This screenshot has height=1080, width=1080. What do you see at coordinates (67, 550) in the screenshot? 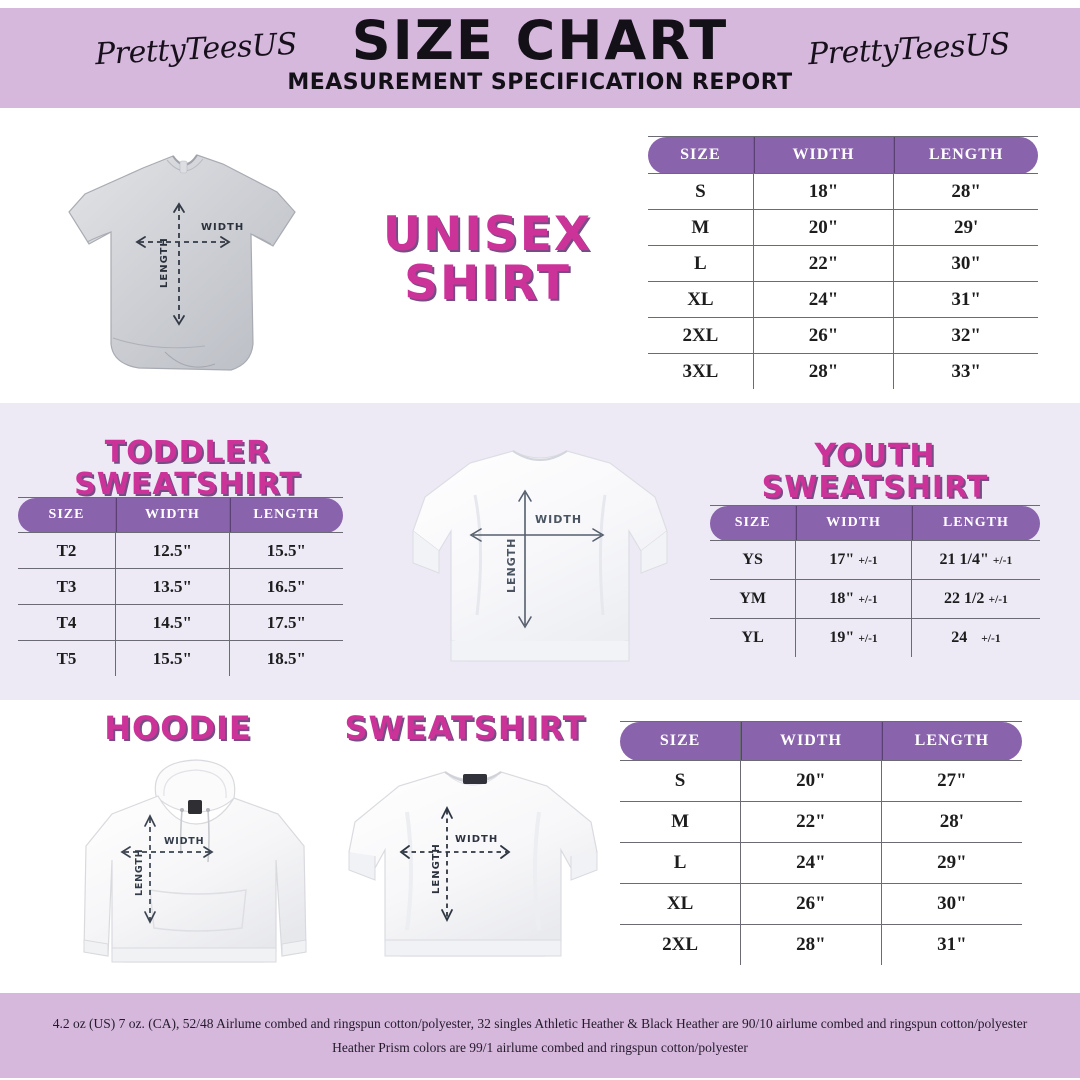
I see `cell-size: T2` at bounding box center [67, 550].